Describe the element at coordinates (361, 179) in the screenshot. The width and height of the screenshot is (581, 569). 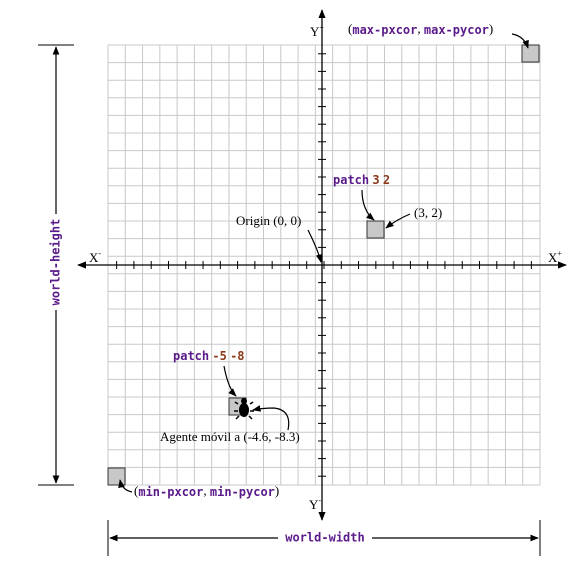
I see `patch-a-label: patch 3 2` at that location.